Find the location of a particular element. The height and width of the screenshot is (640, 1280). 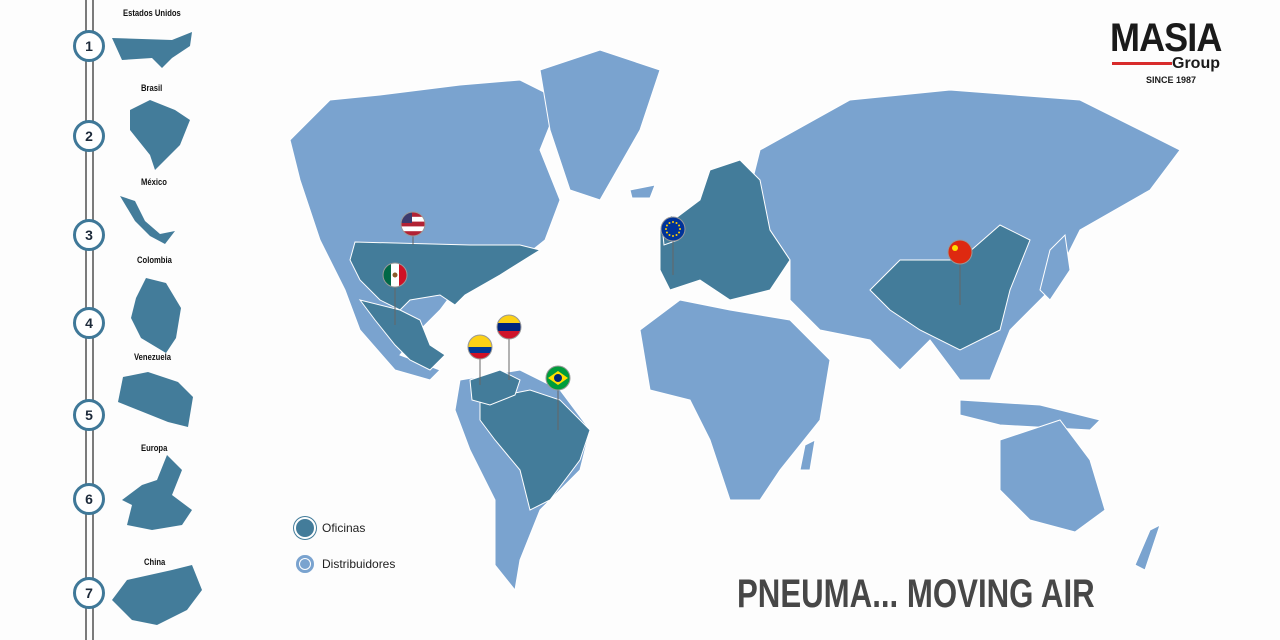

offices-swatch is located at coordinates (305, 528).